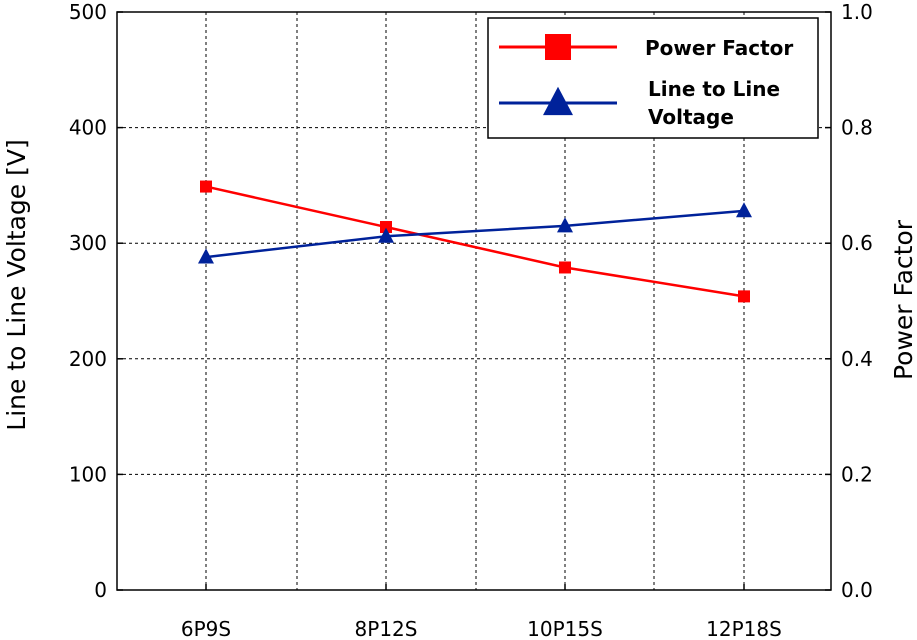  What do you see at coordinates (857, 359) in the screenshot?
I see `right-axis-tick-label: 0.4` at bounding box center [857, 359].